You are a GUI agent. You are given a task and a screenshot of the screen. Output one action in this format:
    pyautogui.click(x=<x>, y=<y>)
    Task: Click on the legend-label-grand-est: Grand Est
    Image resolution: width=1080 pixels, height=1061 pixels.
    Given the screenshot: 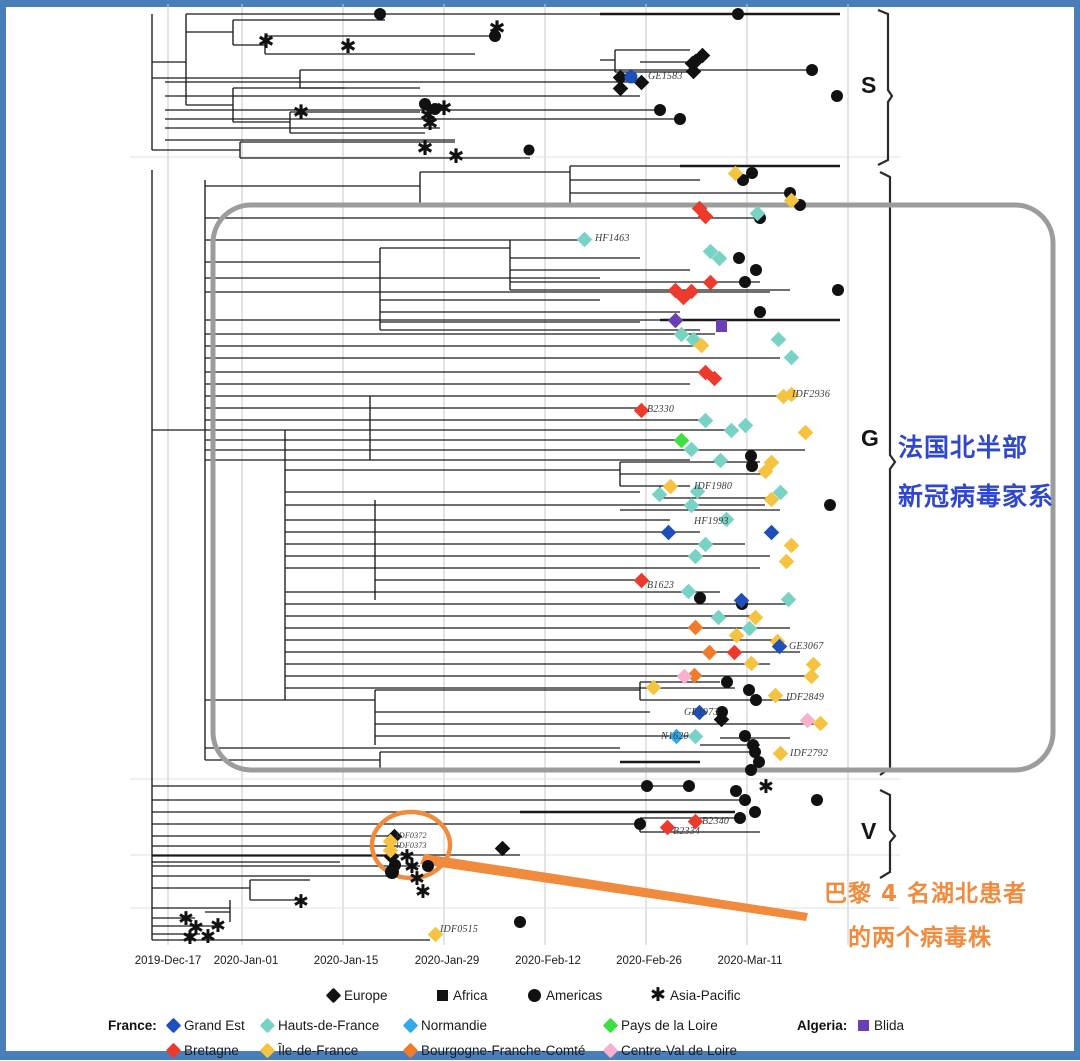 What is the action you would take?
    pyautogui.click(x=214, y=1025)
    